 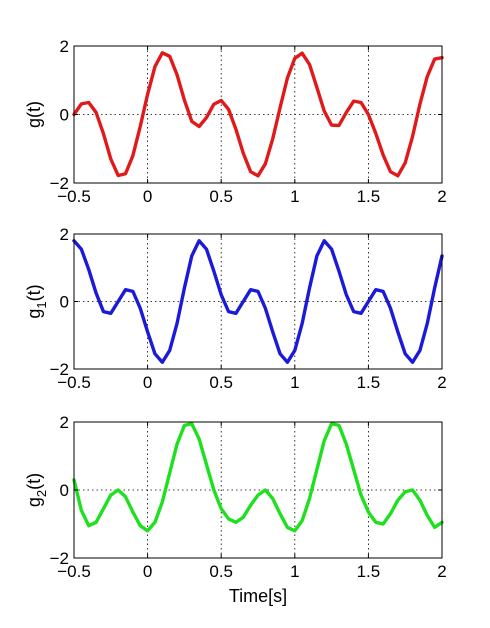 What do you see at coordinates (258, 596) in the screenshot?
I see `x-axis-label: Time[s]` at bounding box center [258, 596].